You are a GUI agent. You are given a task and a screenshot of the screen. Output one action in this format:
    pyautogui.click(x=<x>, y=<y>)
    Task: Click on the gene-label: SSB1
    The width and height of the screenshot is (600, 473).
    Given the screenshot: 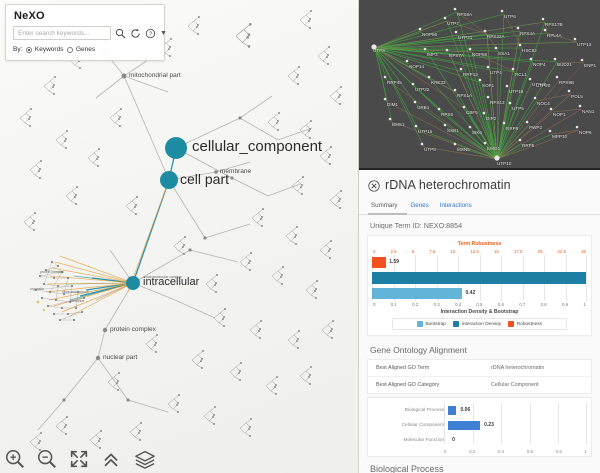 What is the action you would take?
    pyautogui.click(x=453, y=130)
    